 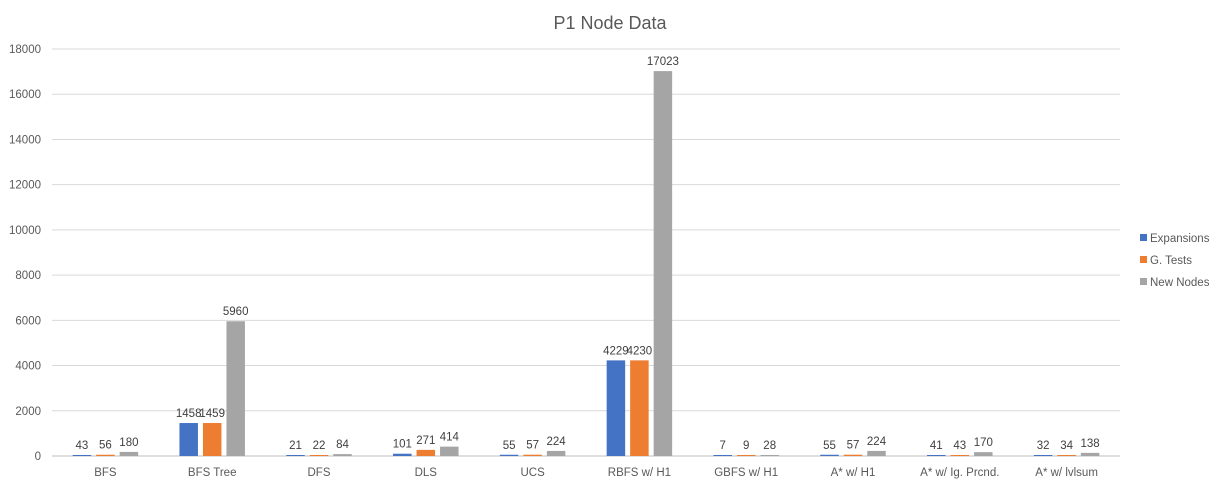 I want to click on y-tick-label: 8000, so click(x=28, y=276).